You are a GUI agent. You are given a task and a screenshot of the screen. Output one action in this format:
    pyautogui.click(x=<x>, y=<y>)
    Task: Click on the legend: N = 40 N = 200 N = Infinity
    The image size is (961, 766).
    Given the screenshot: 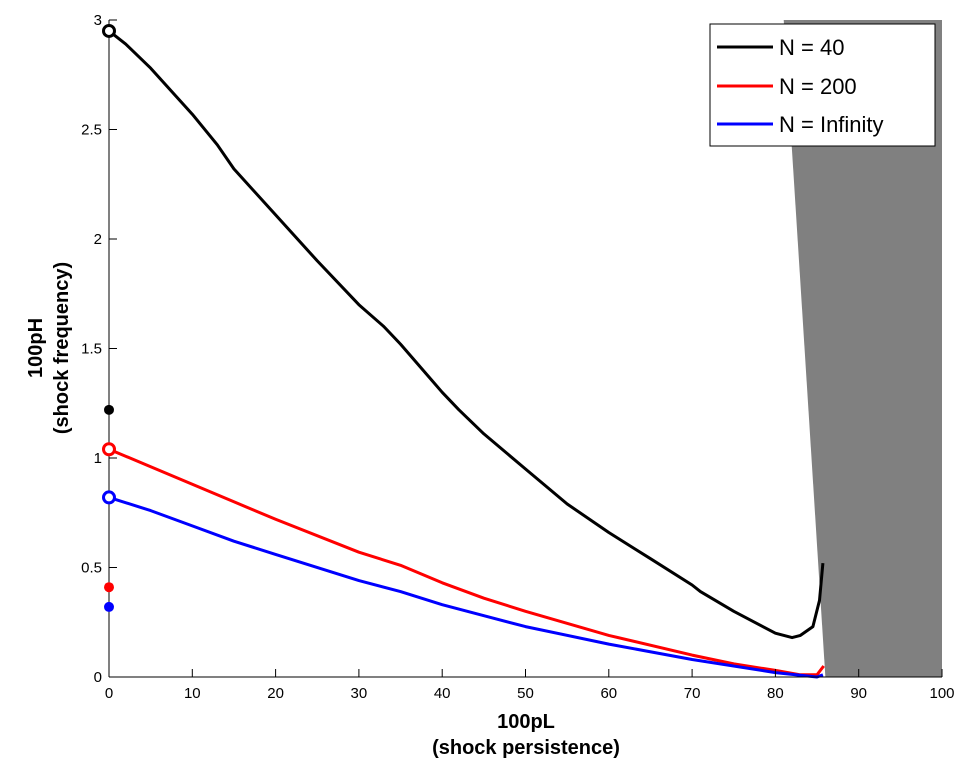 What is the action you would take?
    pyautogui.click(x=822, y=85)
    